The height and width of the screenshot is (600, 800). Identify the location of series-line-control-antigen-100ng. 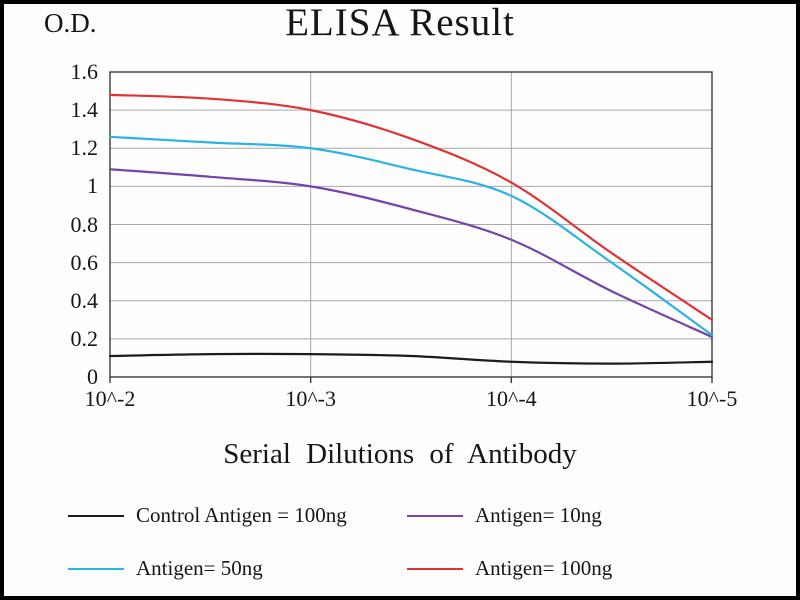
(411, 358).